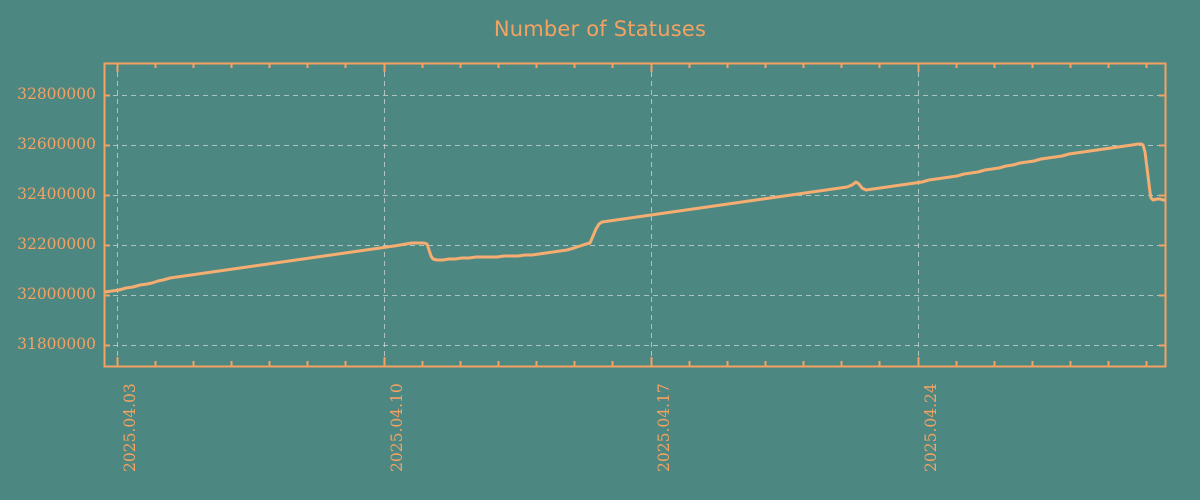 The height and width of the screenshot is (500, 1200). Describe the element at coordinates (56, 294) in the screenshot. I see `y-axis-tick-label: 32000000` at that location.